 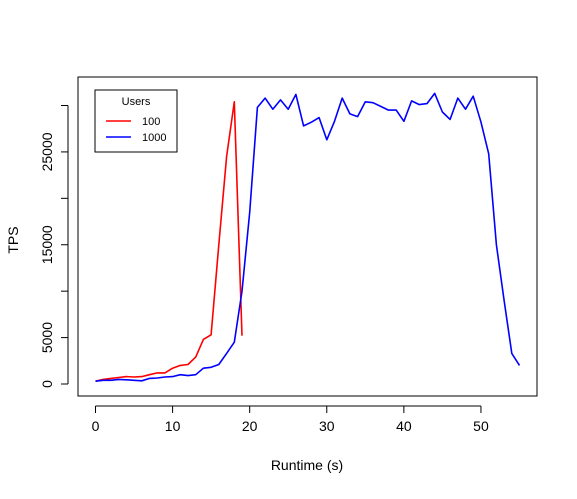 I want to click on y-tick-label: 0, so click(x=47, y=384).